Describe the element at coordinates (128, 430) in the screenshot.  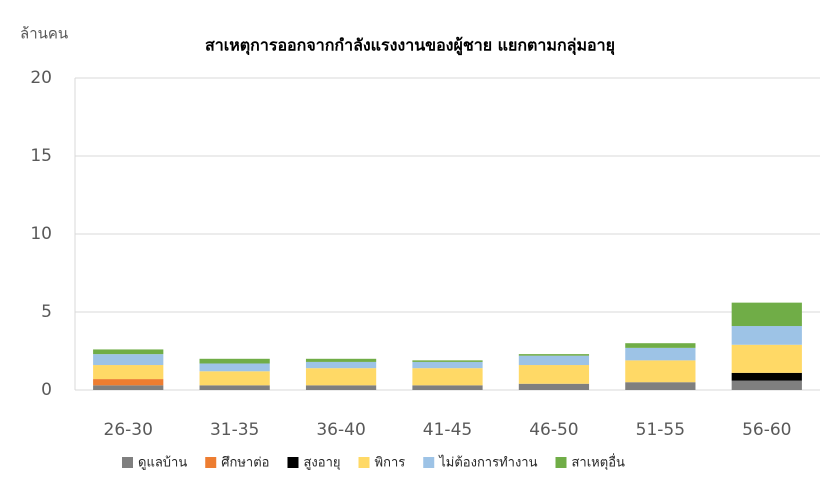
I see `x-tick-label: 26-30` at that location.